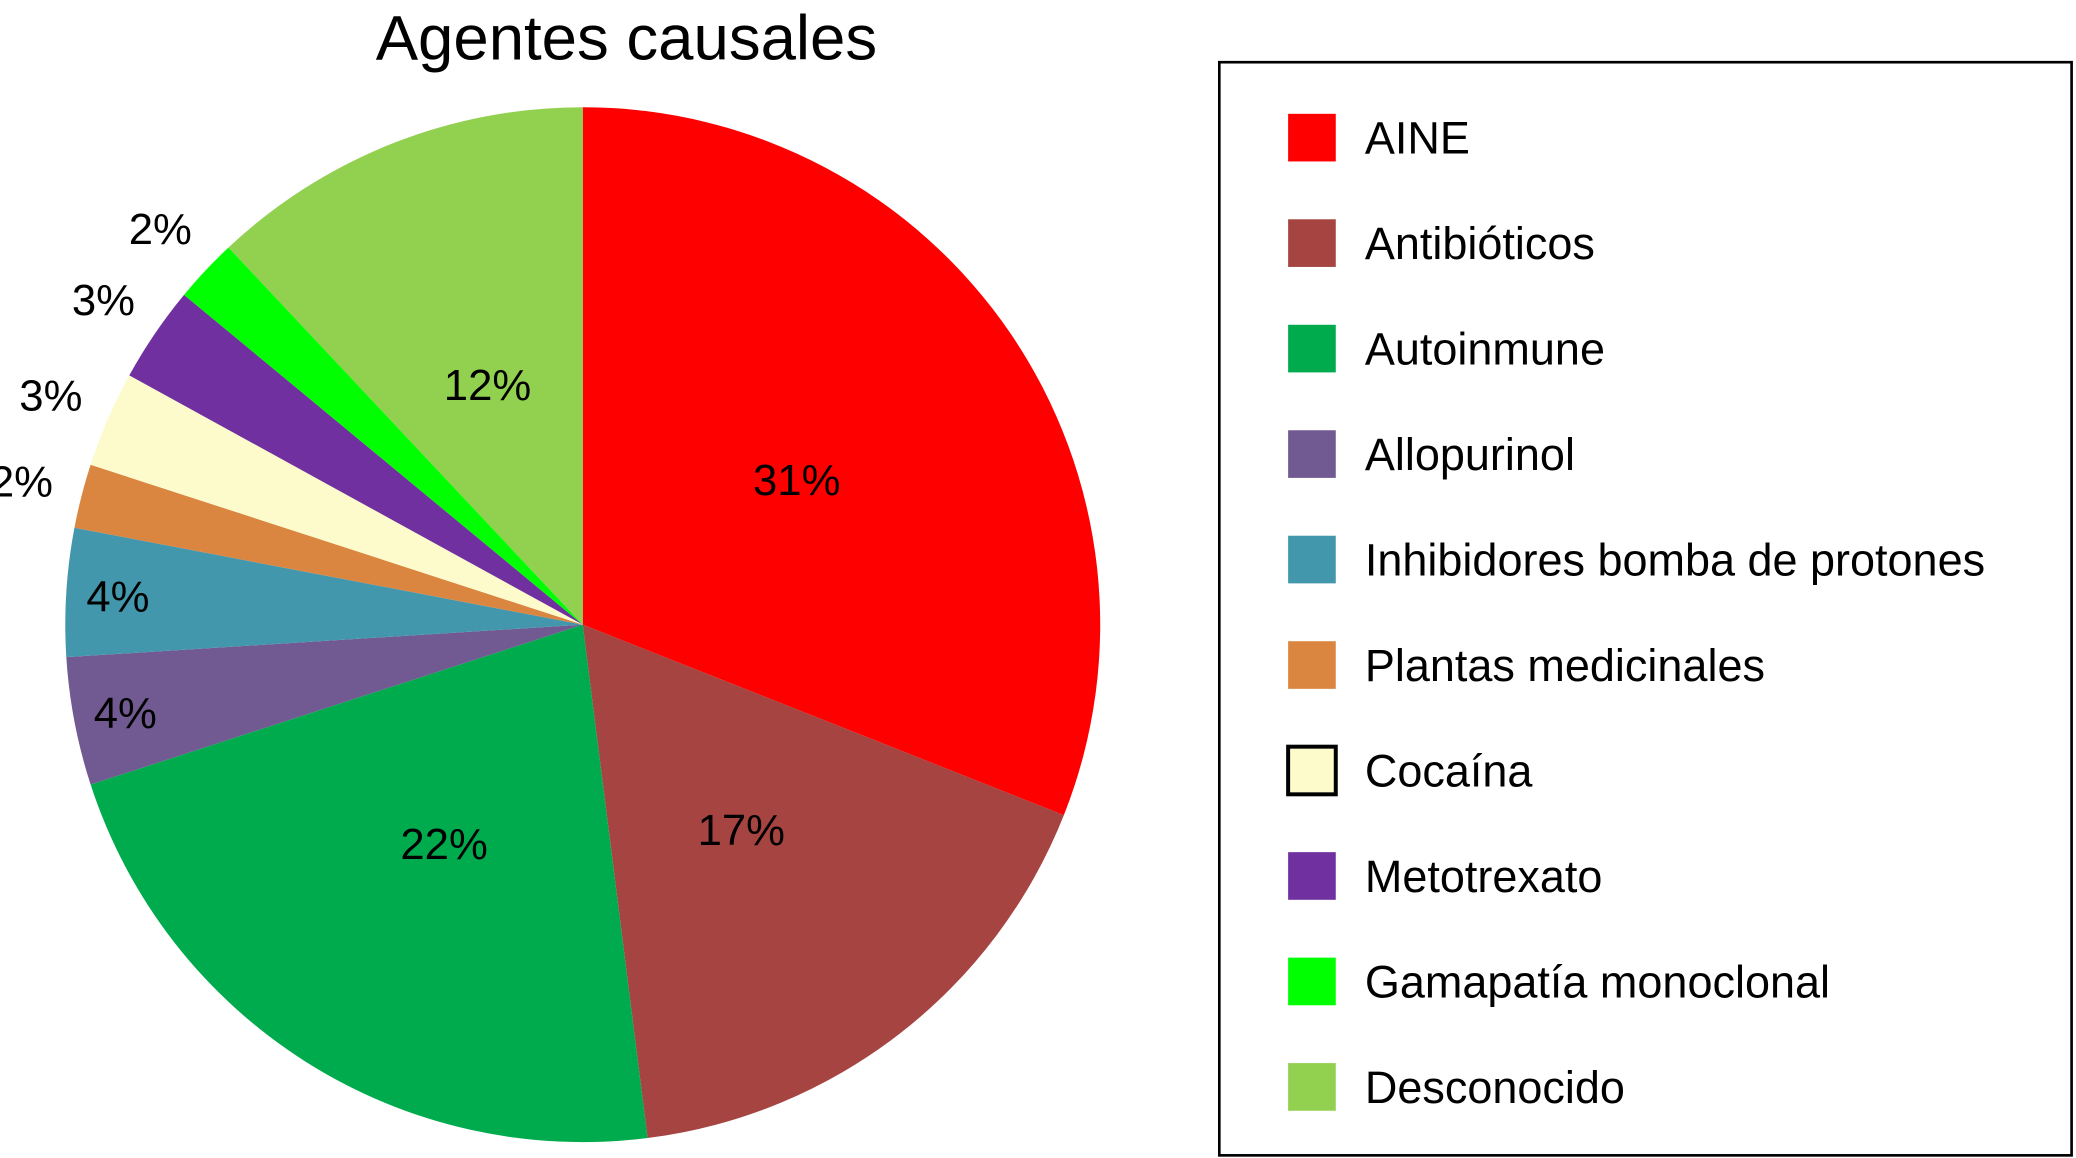 This screenshot has height=1158, width=2076. Describe the element at coordinates (1312, 243) in the screenshot. I see `legend-swatch-antibioticos` at that location.